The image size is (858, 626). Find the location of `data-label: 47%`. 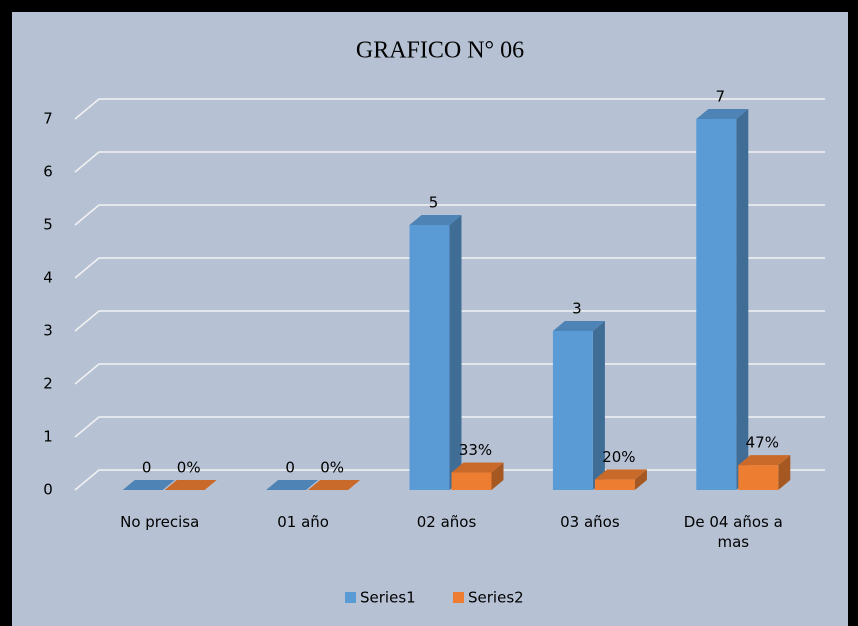

data-label: 47% is located at coordinates (762, 443).